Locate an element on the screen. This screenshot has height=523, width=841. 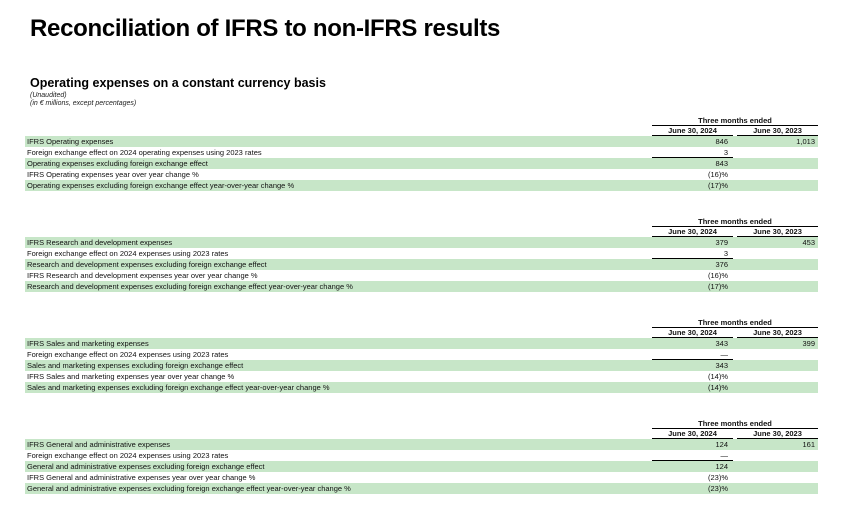
row-label: IFRS Operating expenses is located at coordinates (70, 141).